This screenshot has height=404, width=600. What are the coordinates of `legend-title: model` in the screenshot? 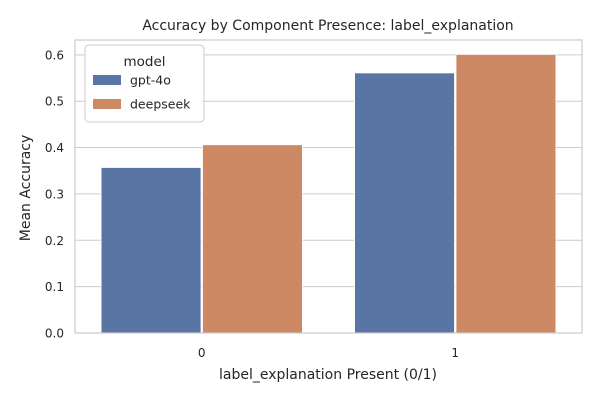 It's located at (144, 62).